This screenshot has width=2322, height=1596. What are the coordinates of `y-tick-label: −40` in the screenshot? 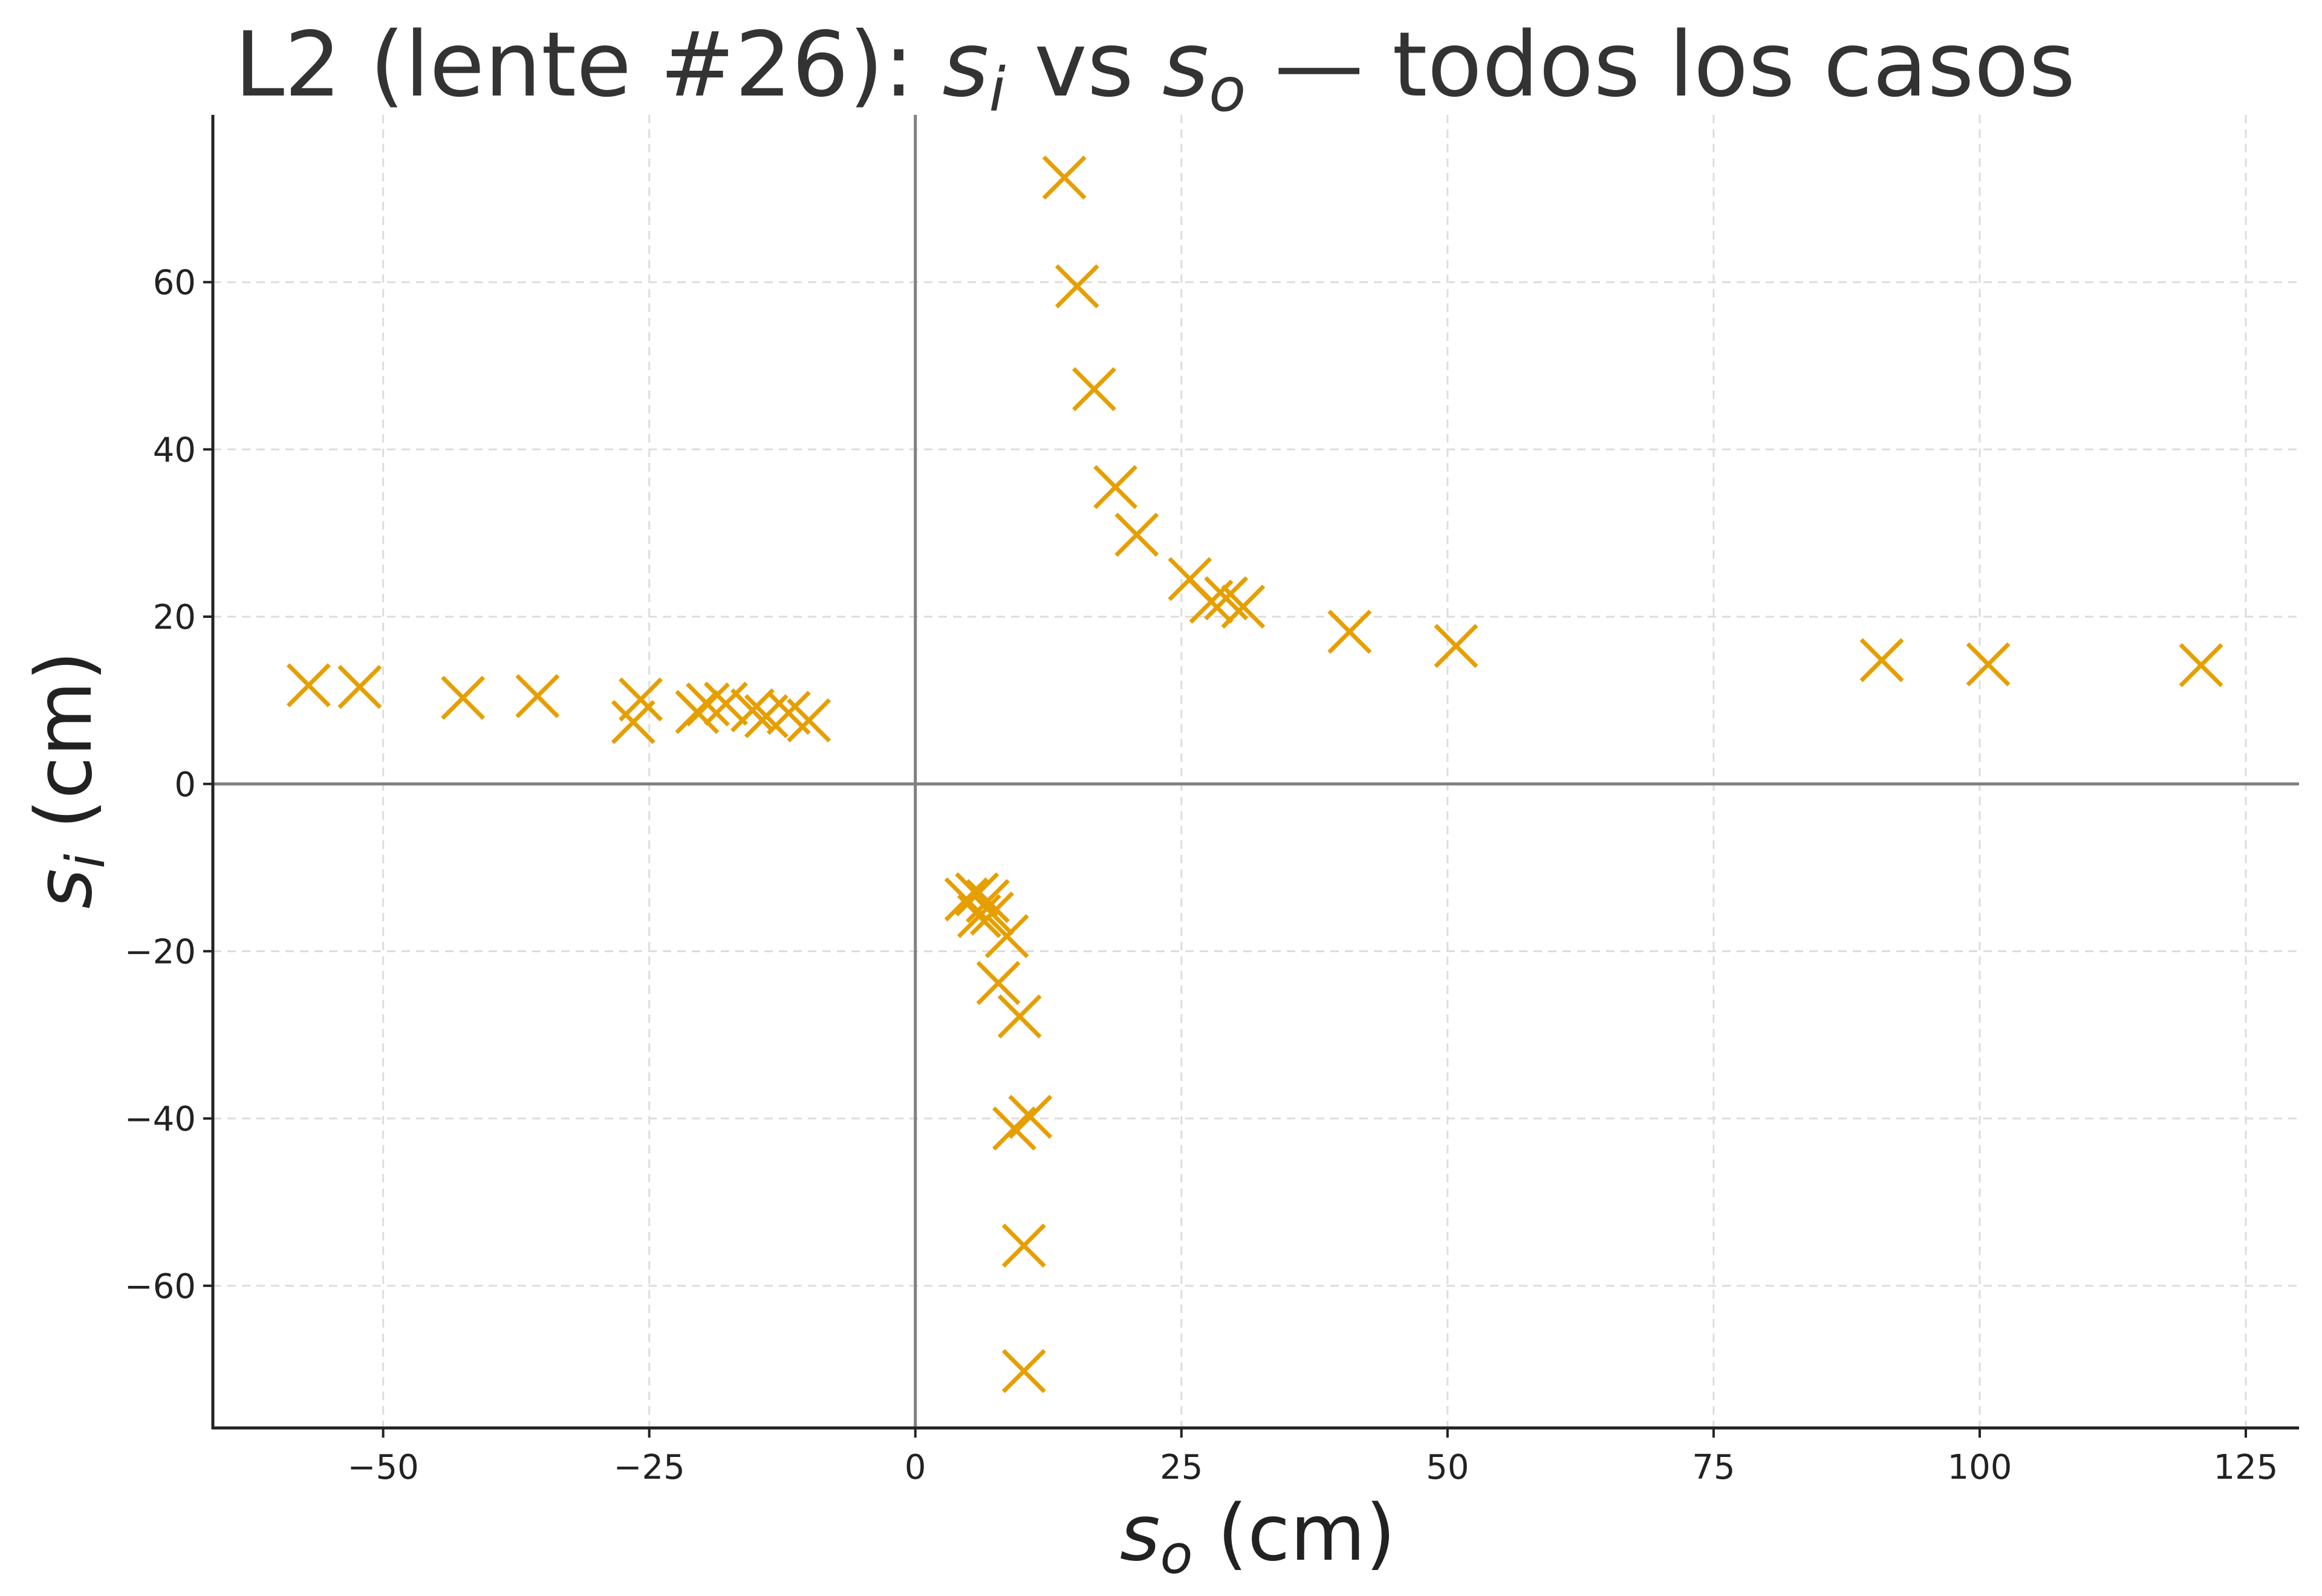 It's located at (160, 1119).